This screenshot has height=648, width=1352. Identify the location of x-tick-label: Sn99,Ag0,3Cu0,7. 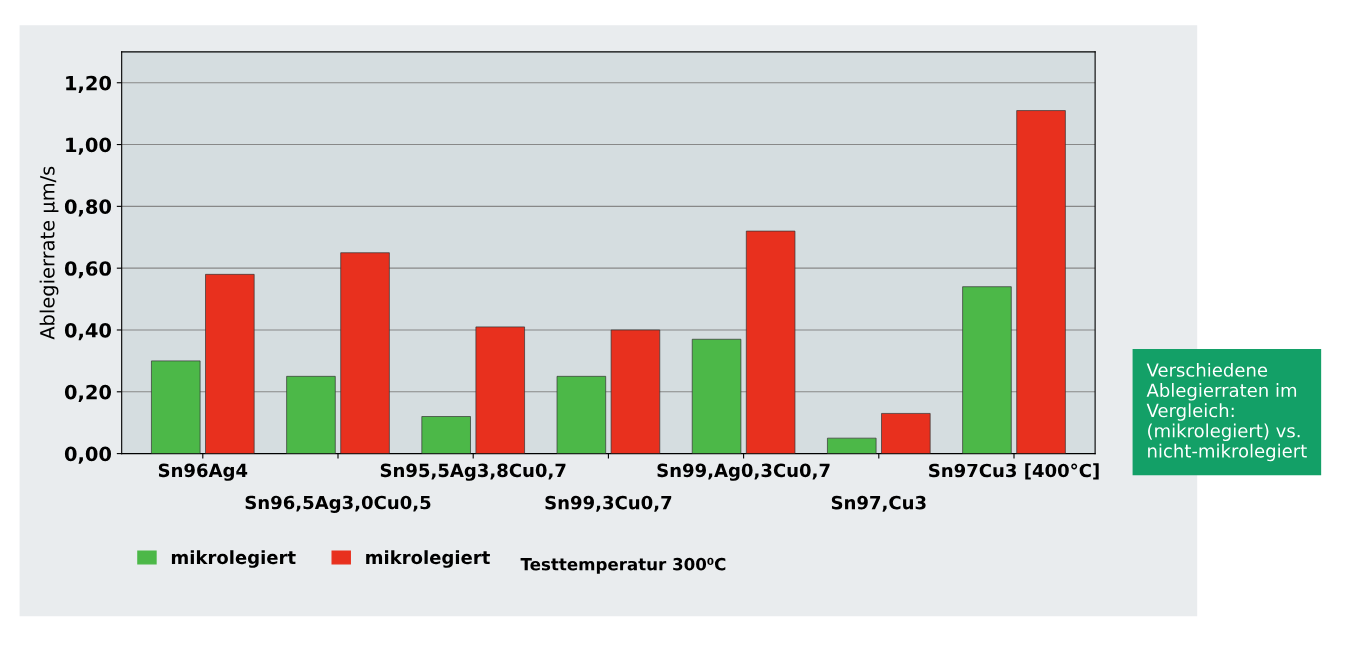
(743, 472).